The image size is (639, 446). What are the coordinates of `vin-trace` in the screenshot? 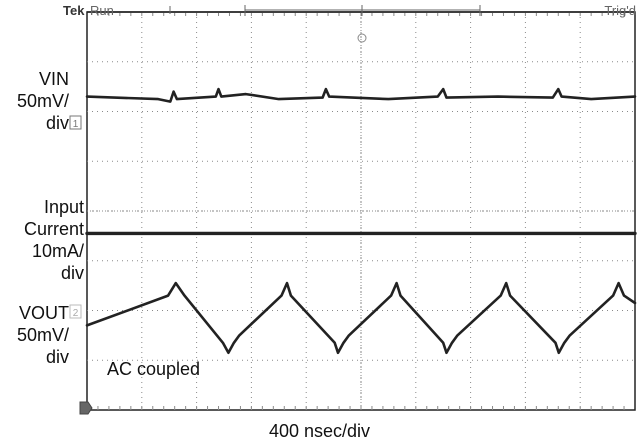 It's located at (361, 95).